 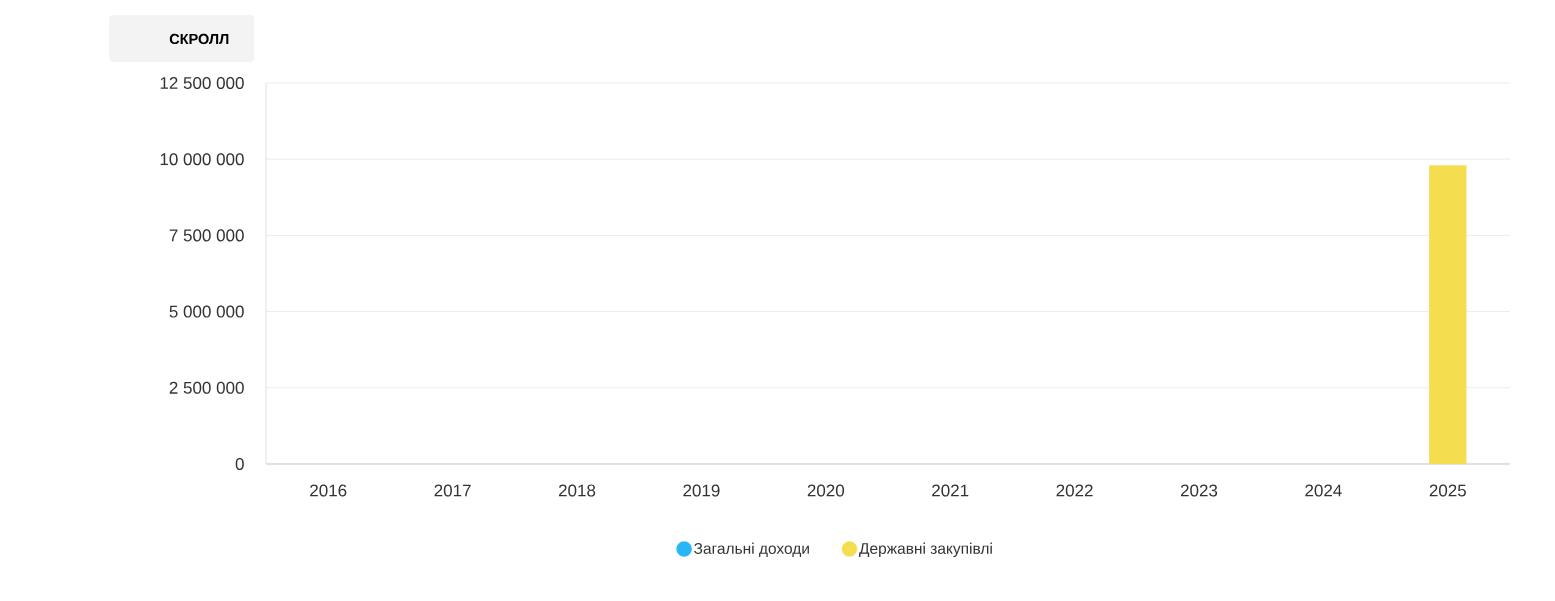 What do you see at coordinates (328, 490) in the screenshot?
I see `x-tick-label: 2016` at bounding box center [328, 490].